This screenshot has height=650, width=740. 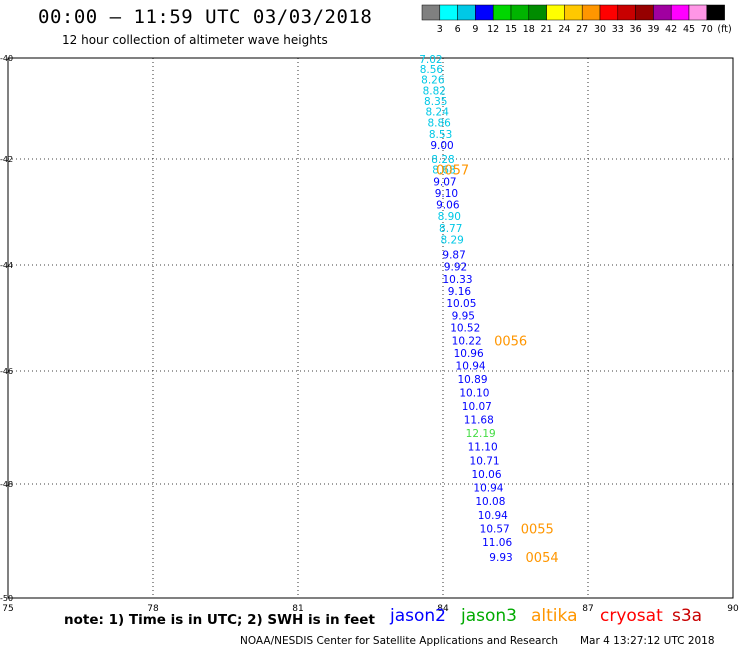 What do you see at coordinates (435, 102) in the screenshot?
I see `swh-value-label: 8.35` at bounding box center [435, 102].